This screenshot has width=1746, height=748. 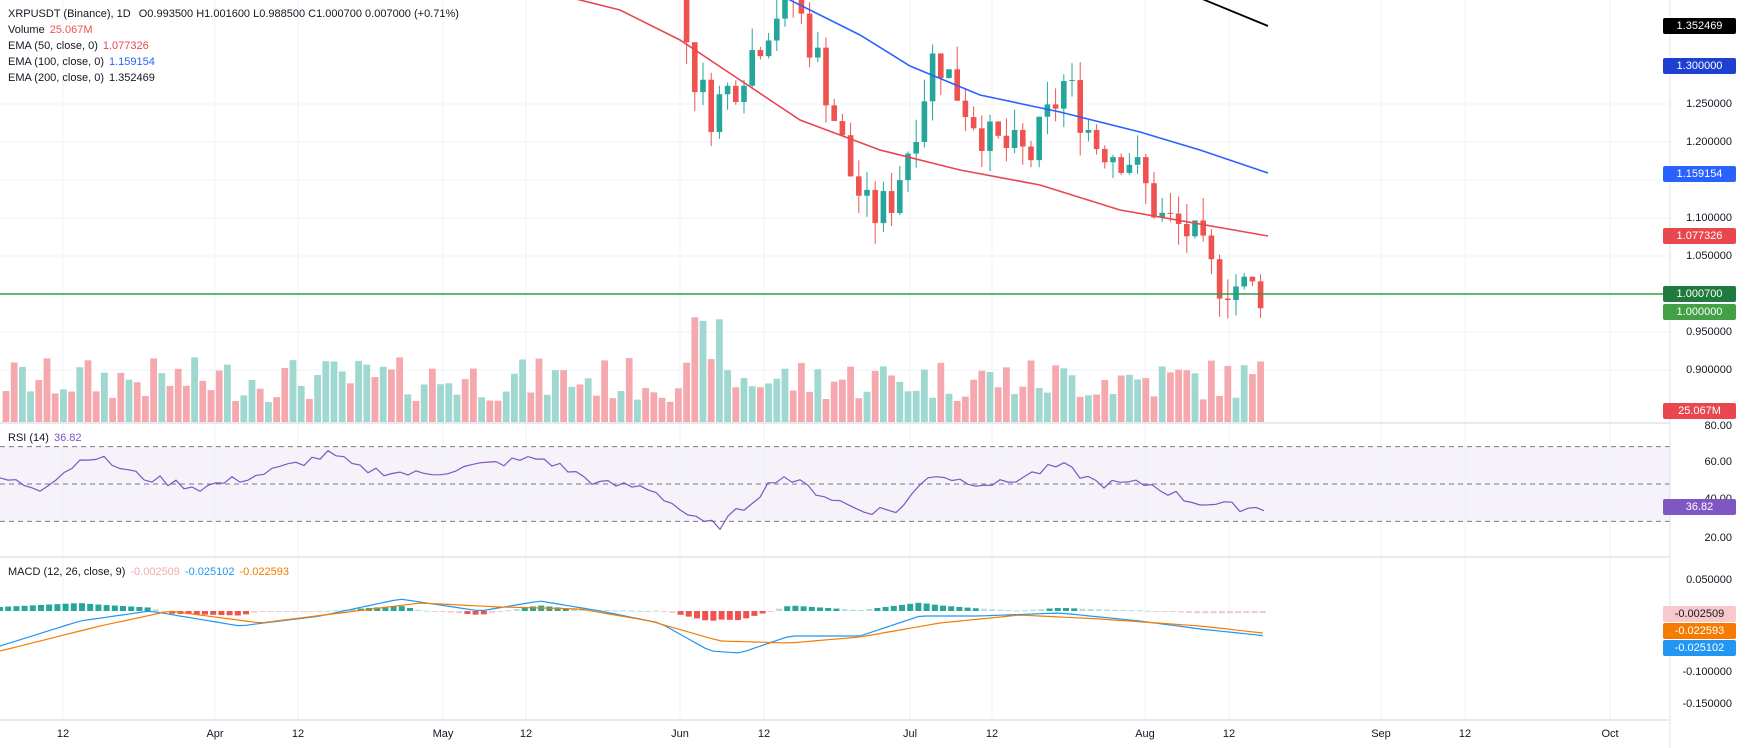 What do you see at coordinates (1235, 13) in the screenshot?
I see `ema200-line` at bounding box center [1235, 13].